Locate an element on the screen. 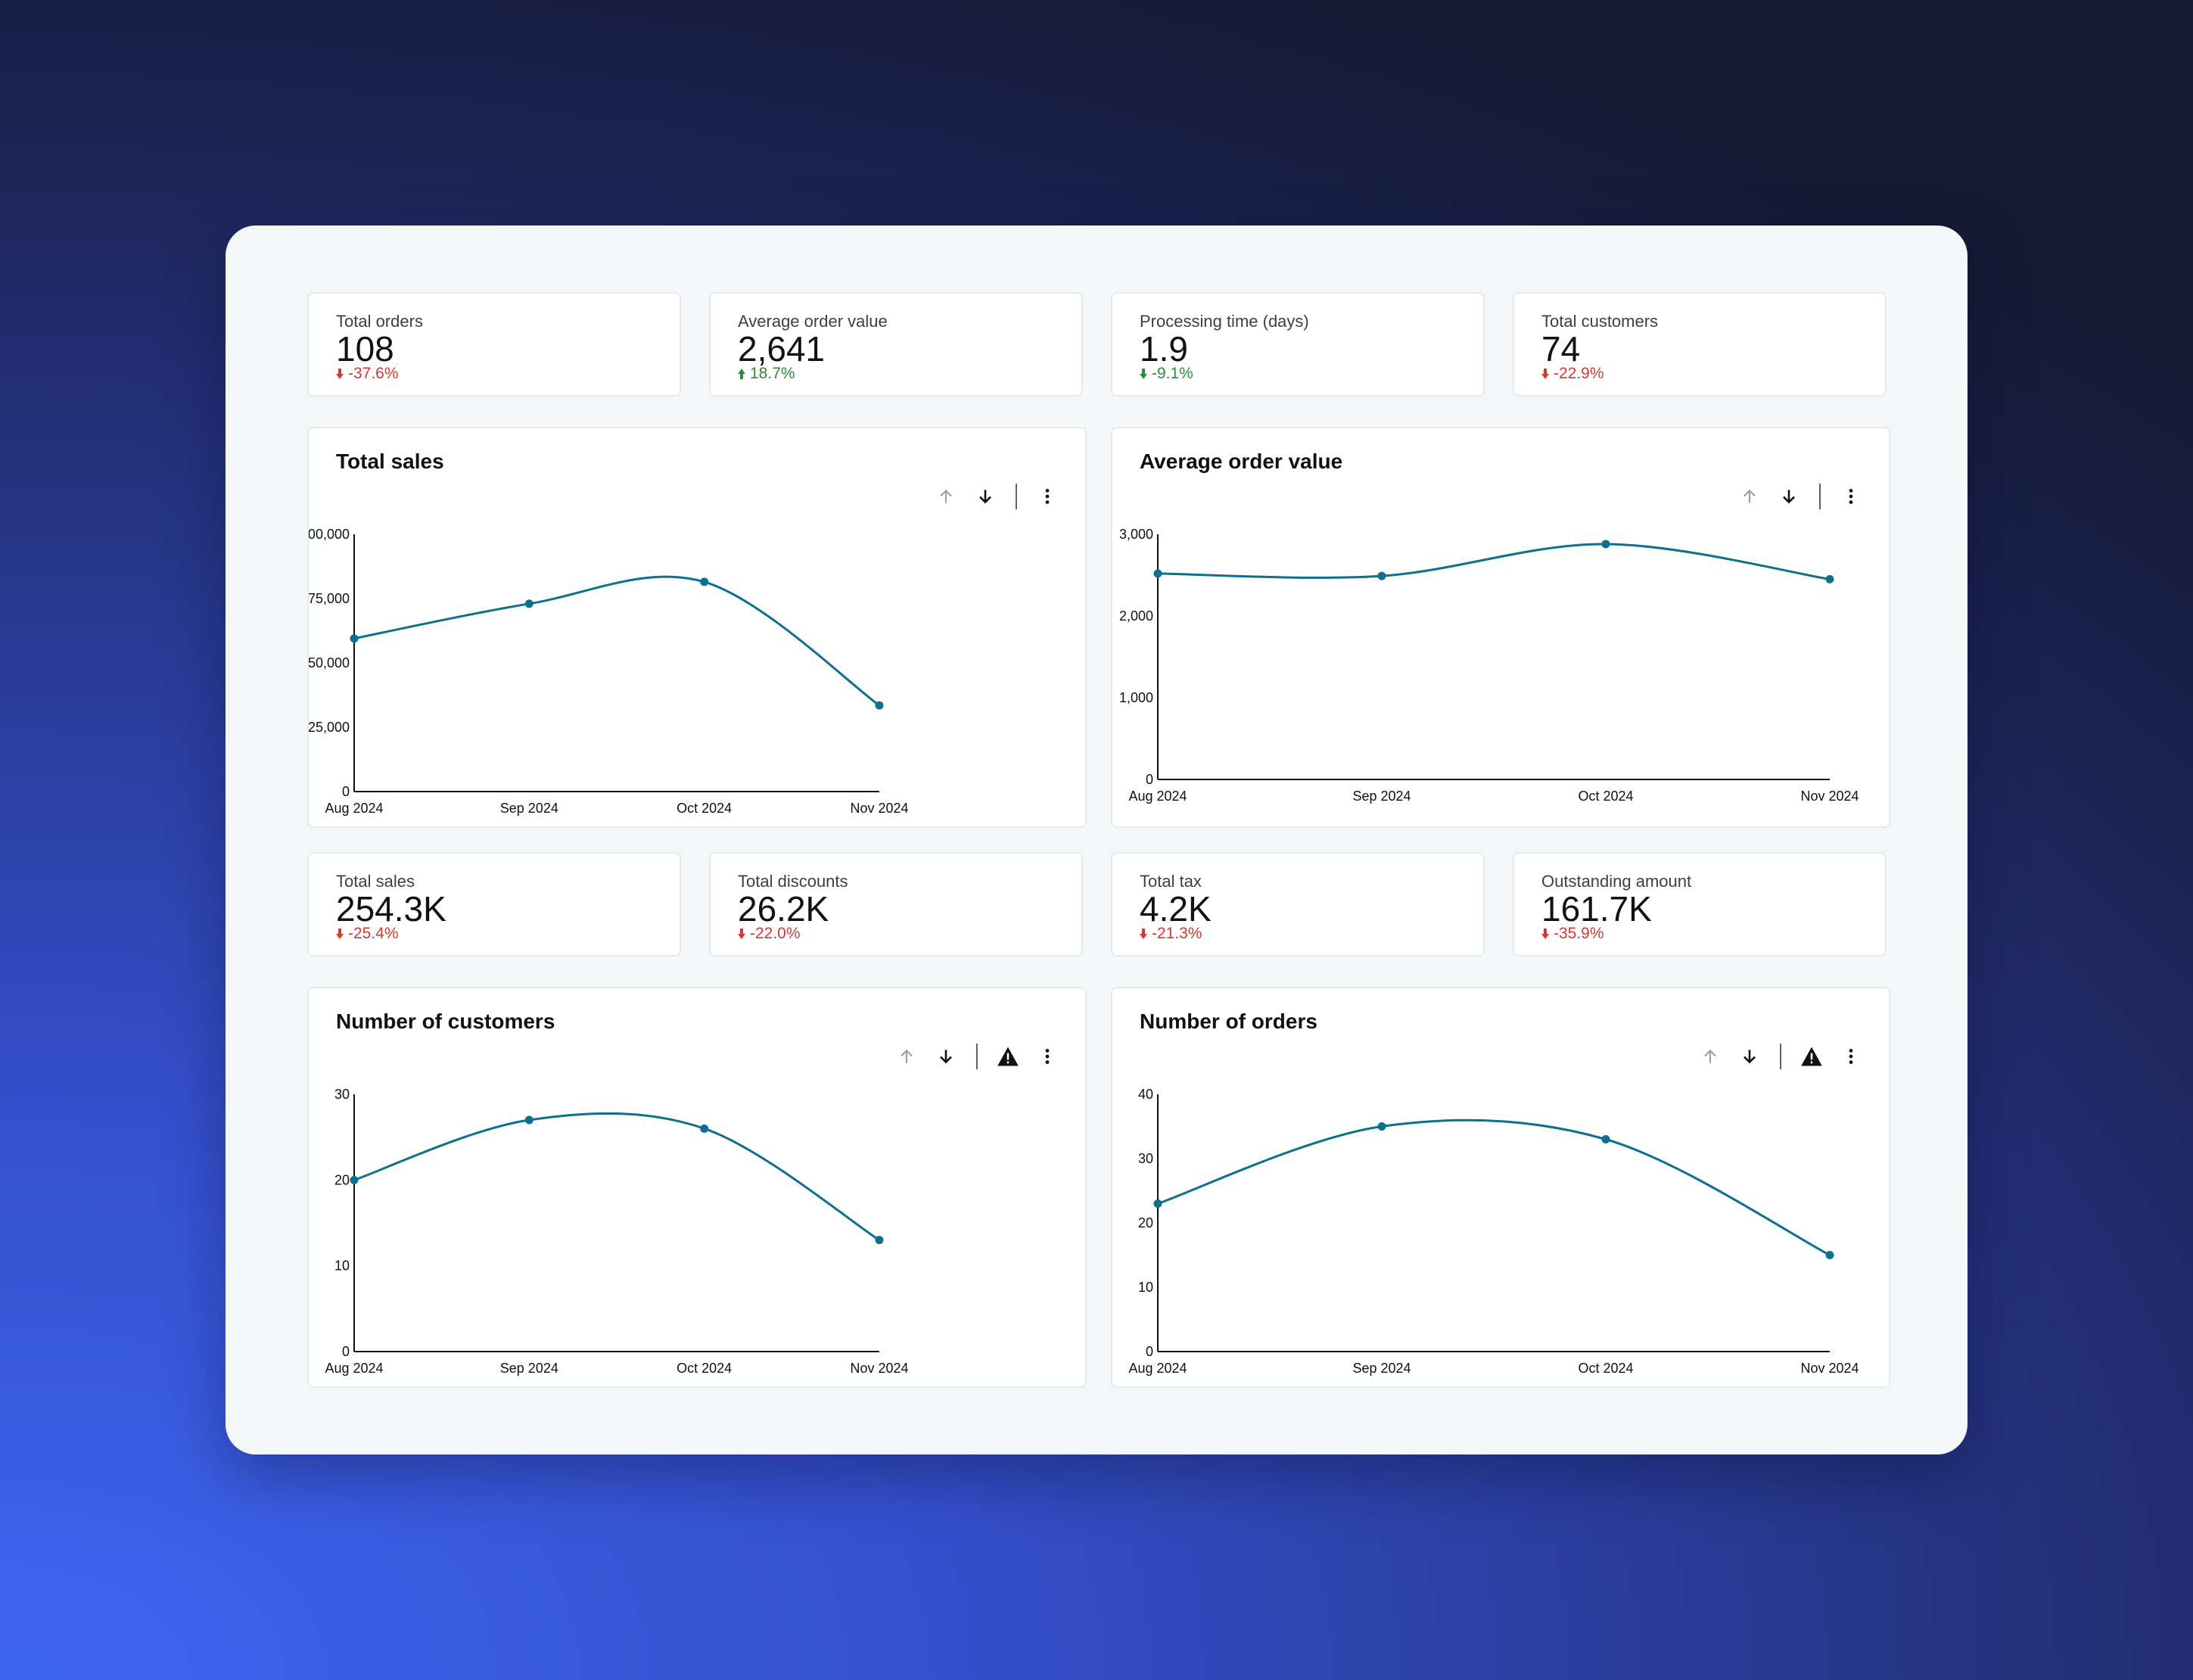 Image resolution: width=2193 pixels, height=1680 pixels. kpi-card-total-discounts: Total discounts 26.2K -22.0% is located at coordinates (896, 905).